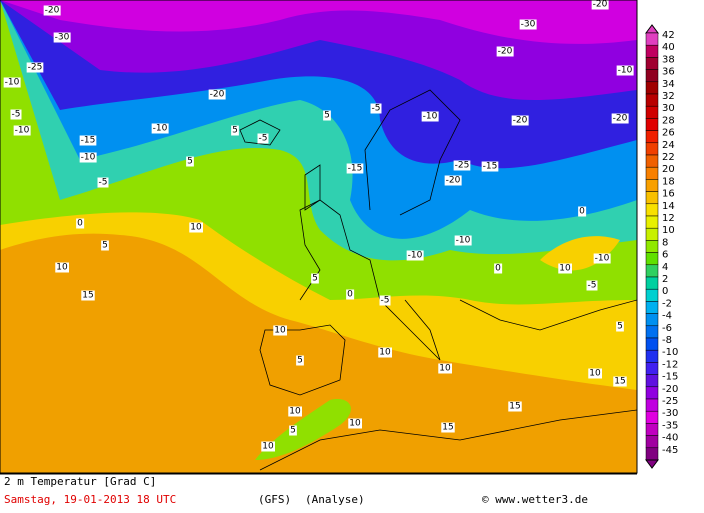  I want to click on legend-label: 0, so click(665, 291).